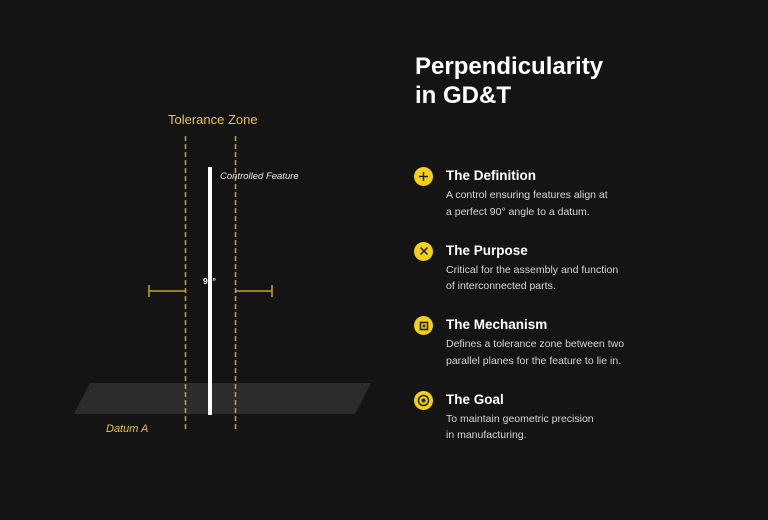 The height and width of the screenshot is (520, 768). I want to click on title-line-2: in GD&T, so click(463, 95).